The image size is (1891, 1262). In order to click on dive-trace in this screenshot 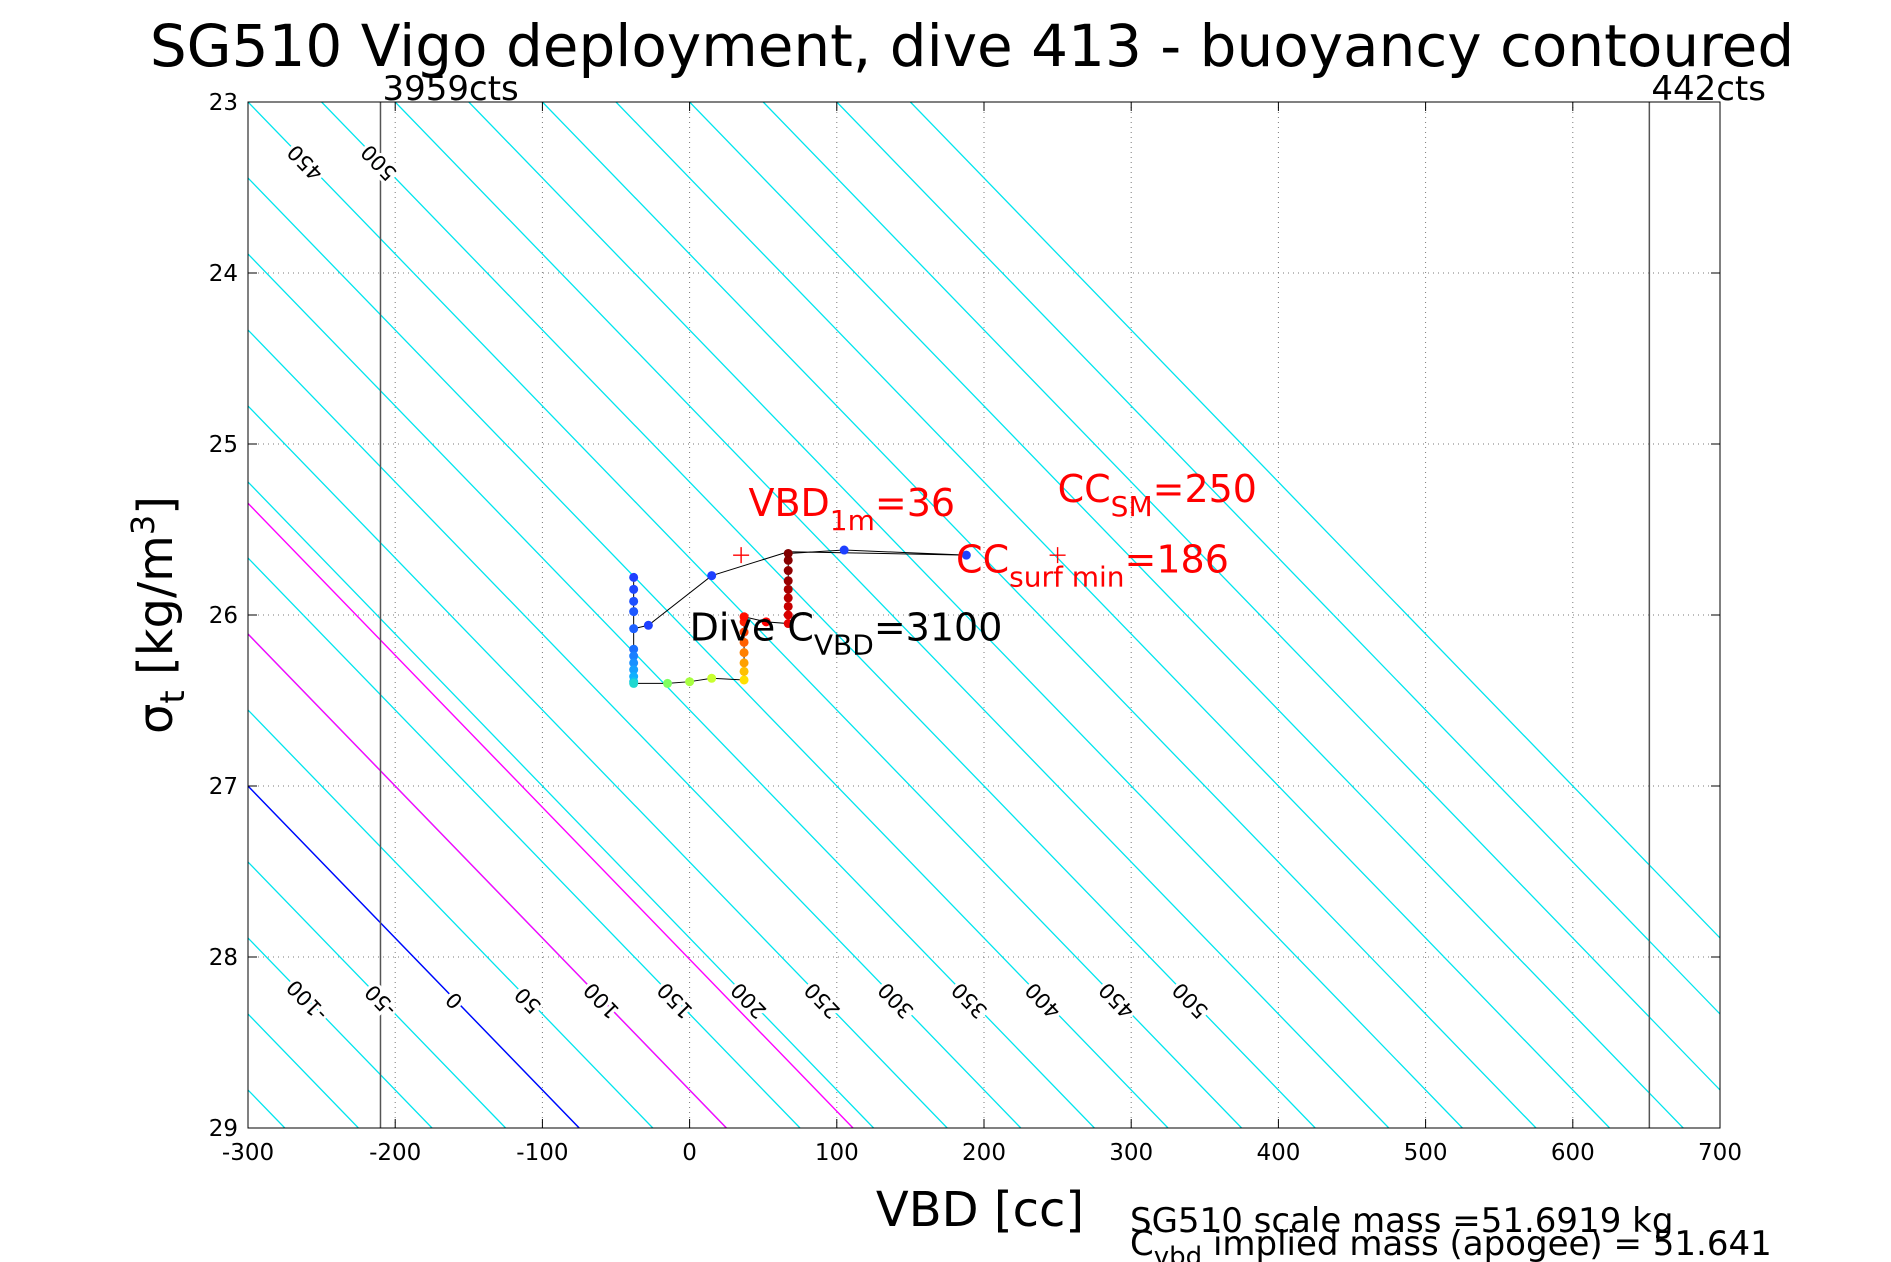, I will do `click(800, 616)`.